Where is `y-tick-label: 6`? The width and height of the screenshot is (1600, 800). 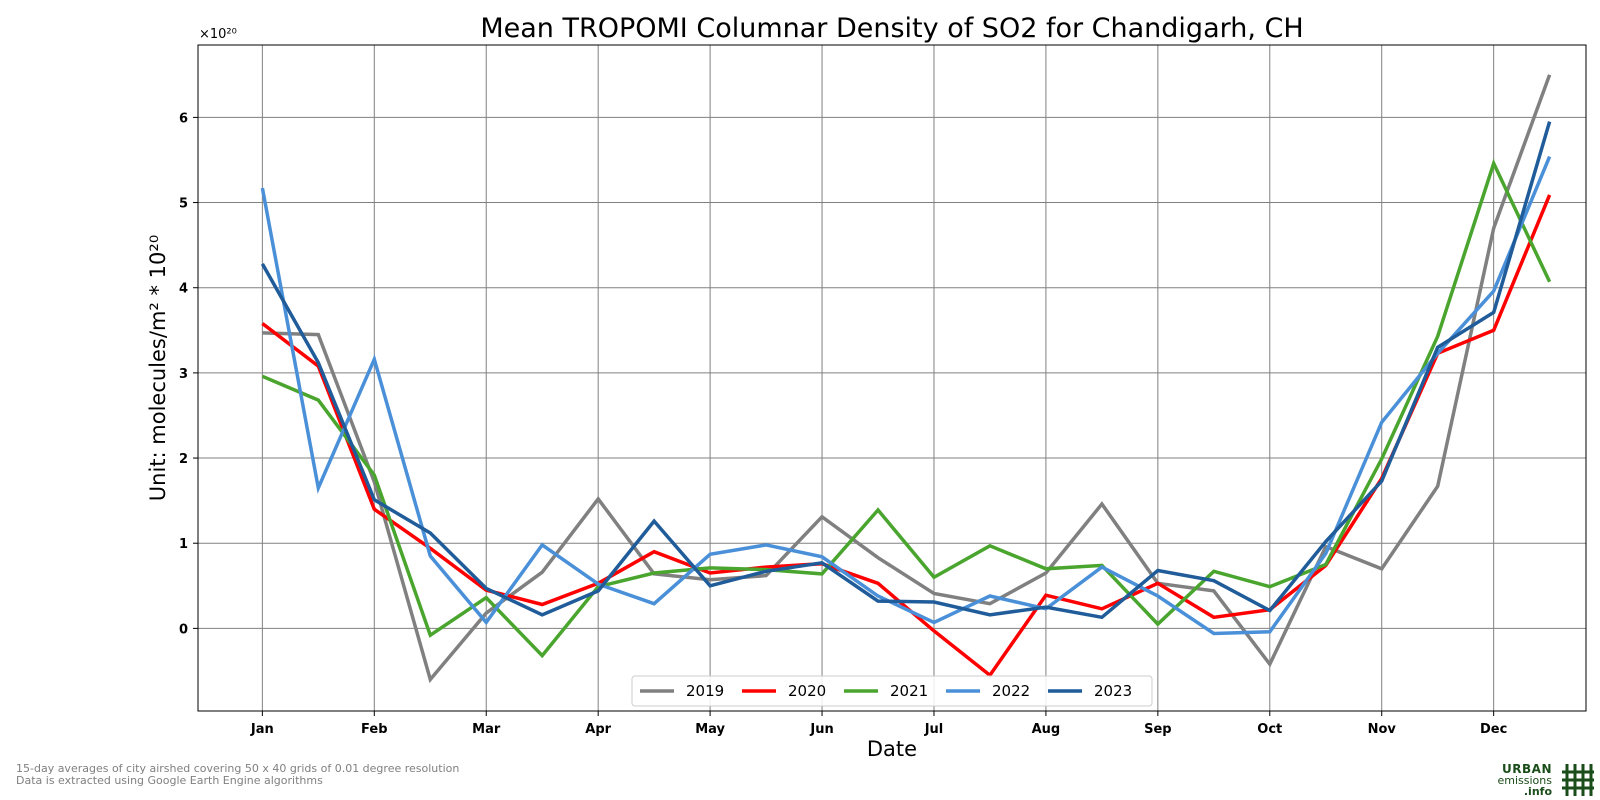 y-tick-label: 6 is located at coordinates (183, 118).